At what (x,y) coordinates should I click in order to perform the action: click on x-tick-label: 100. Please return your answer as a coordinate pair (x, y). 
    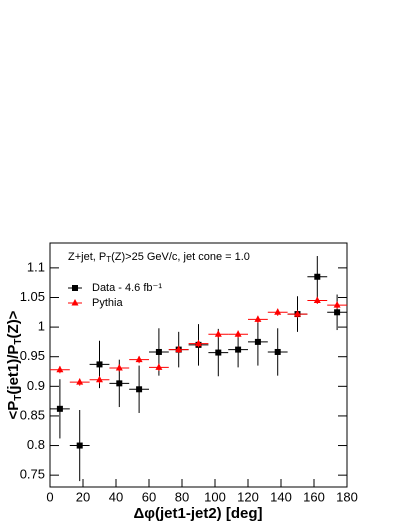
    Looking at the image, I should click on (215, 496).